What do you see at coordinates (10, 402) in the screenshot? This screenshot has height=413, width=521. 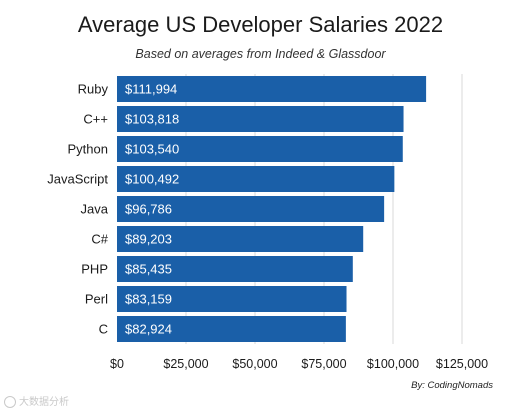 I see `watermark-icon` at bounding box center [10, 402].